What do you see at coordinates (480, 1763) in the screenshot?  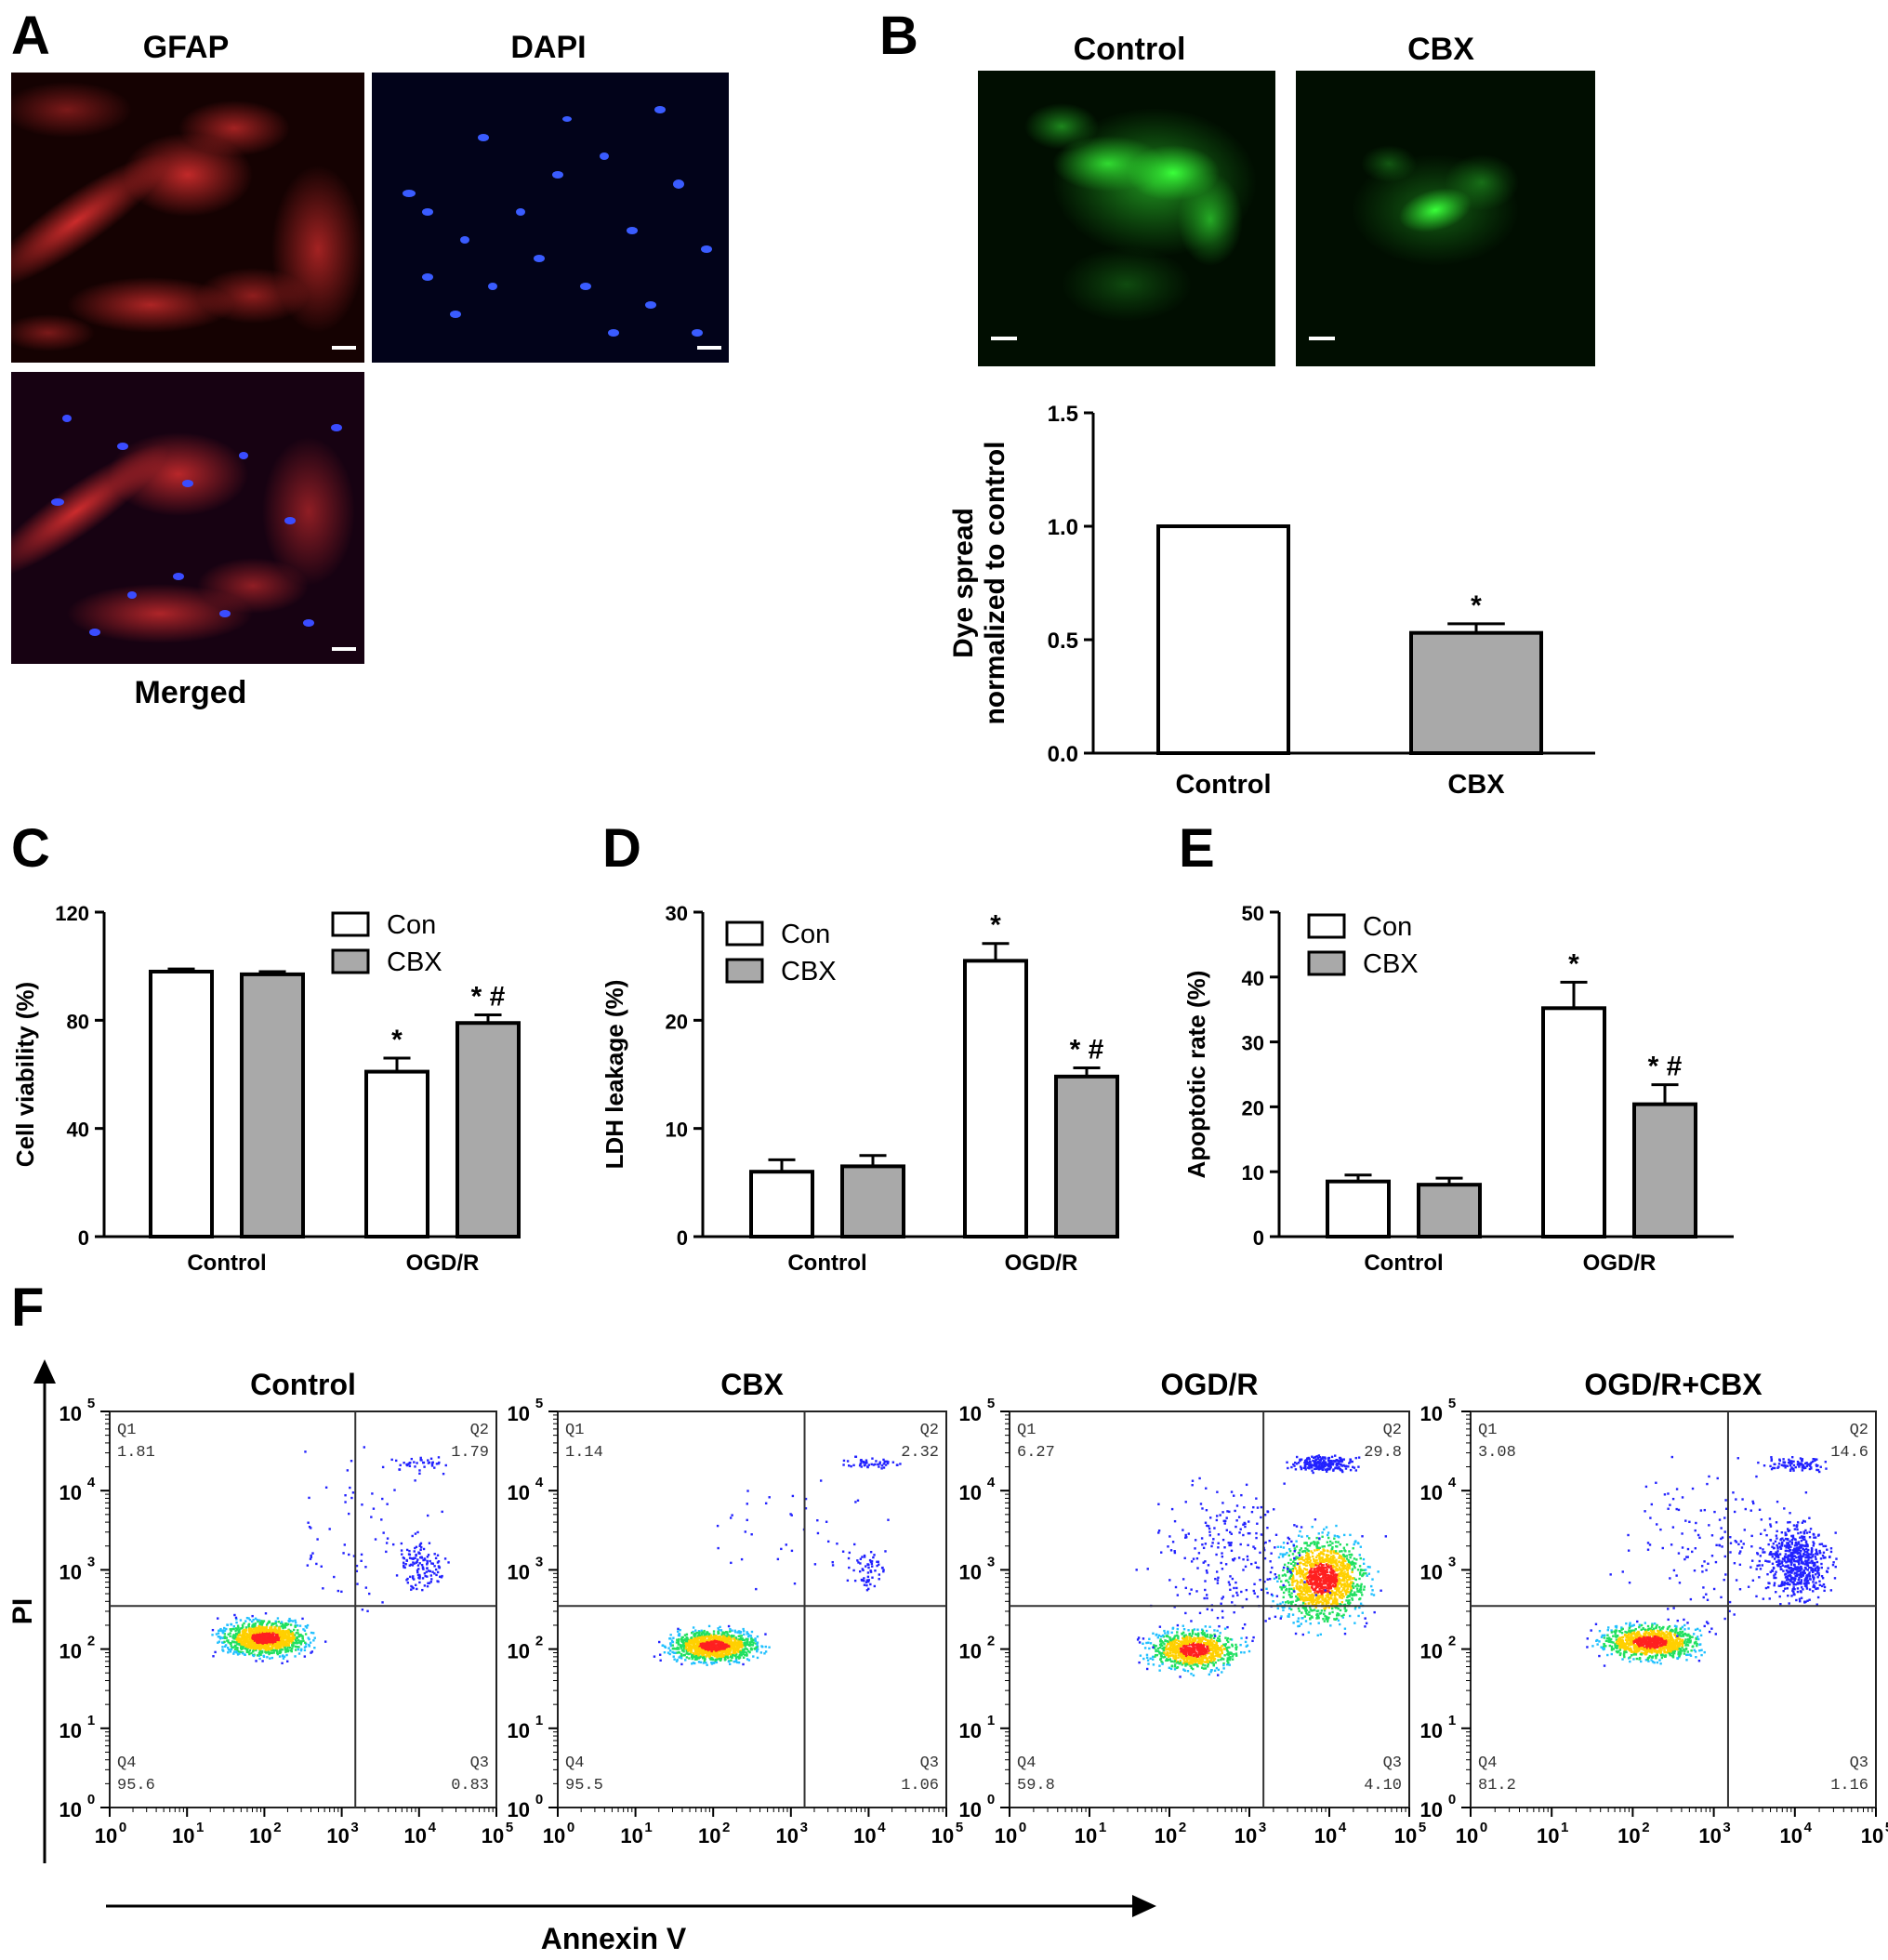 I see `f-plot-0-quadrant-name-q3: Q3` at bounding box center [480, 1763].